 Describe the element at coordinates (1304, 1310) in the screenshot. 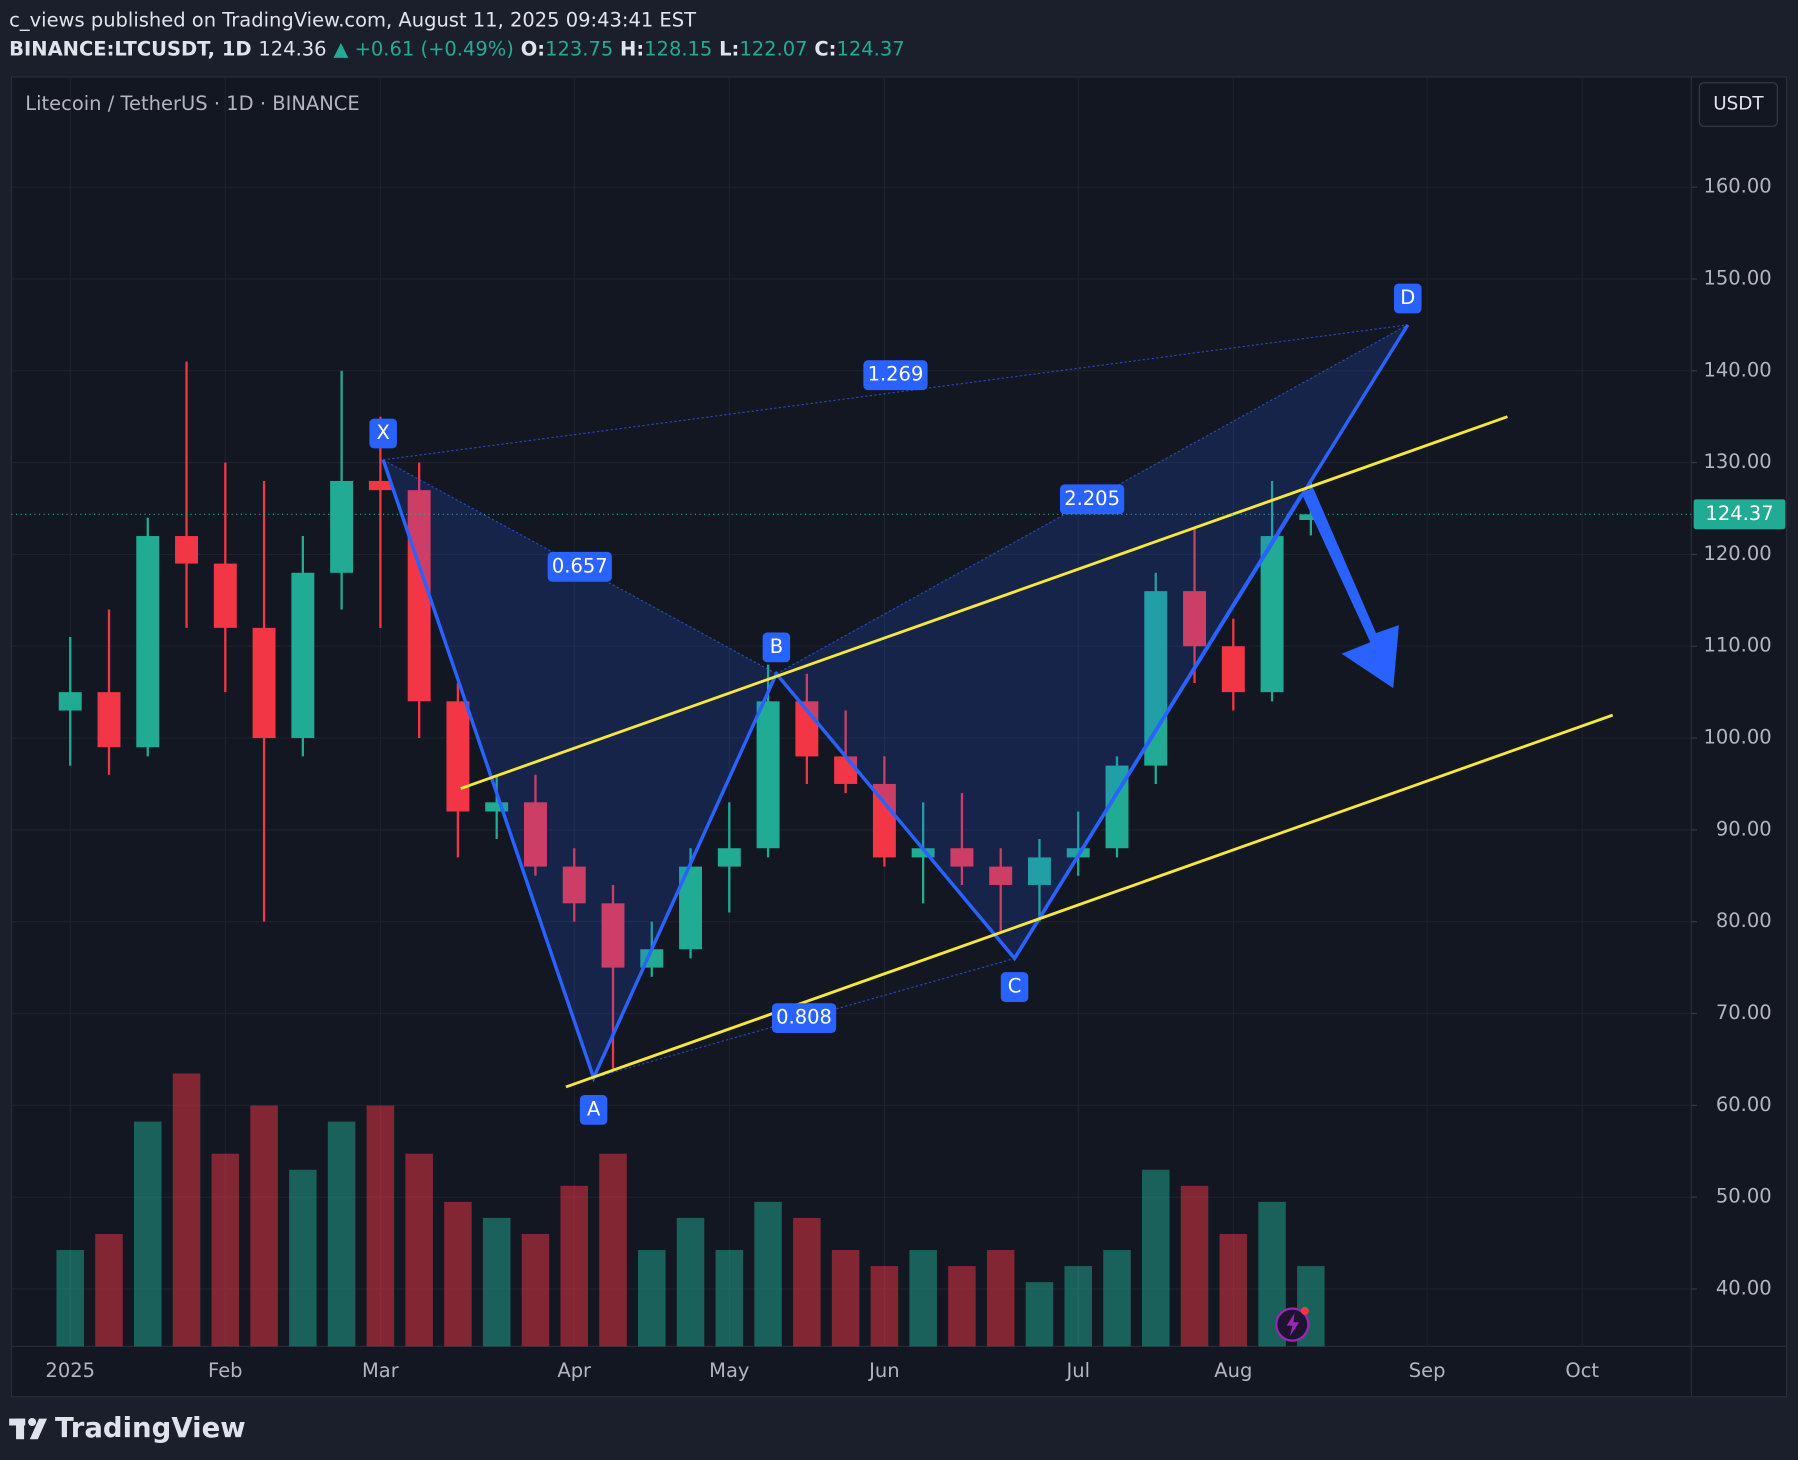

I see `alert-dot` at that location.